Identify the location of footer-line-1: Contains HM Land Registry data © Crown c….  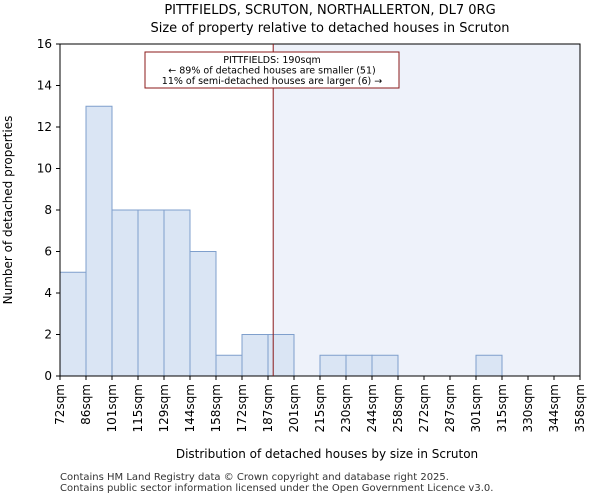
(254, 477).